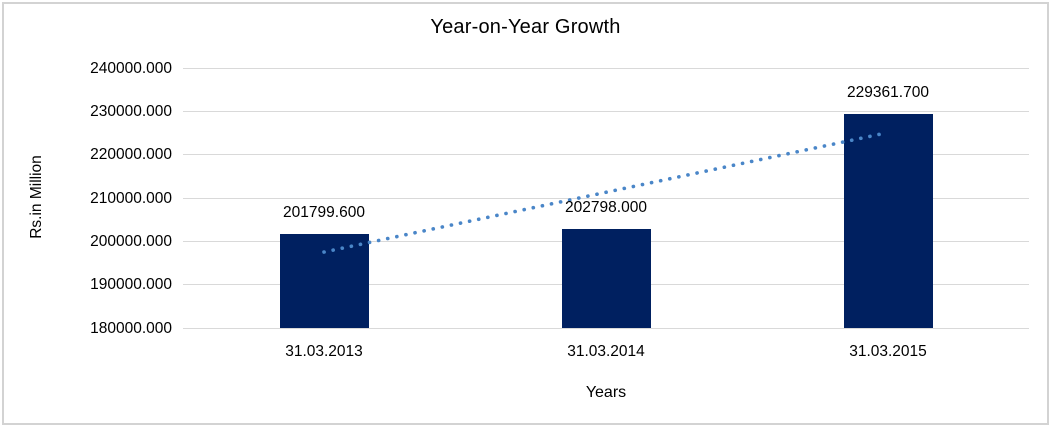  I want to click on y-axis-tick-label: 220000.000, so click(131, 155).